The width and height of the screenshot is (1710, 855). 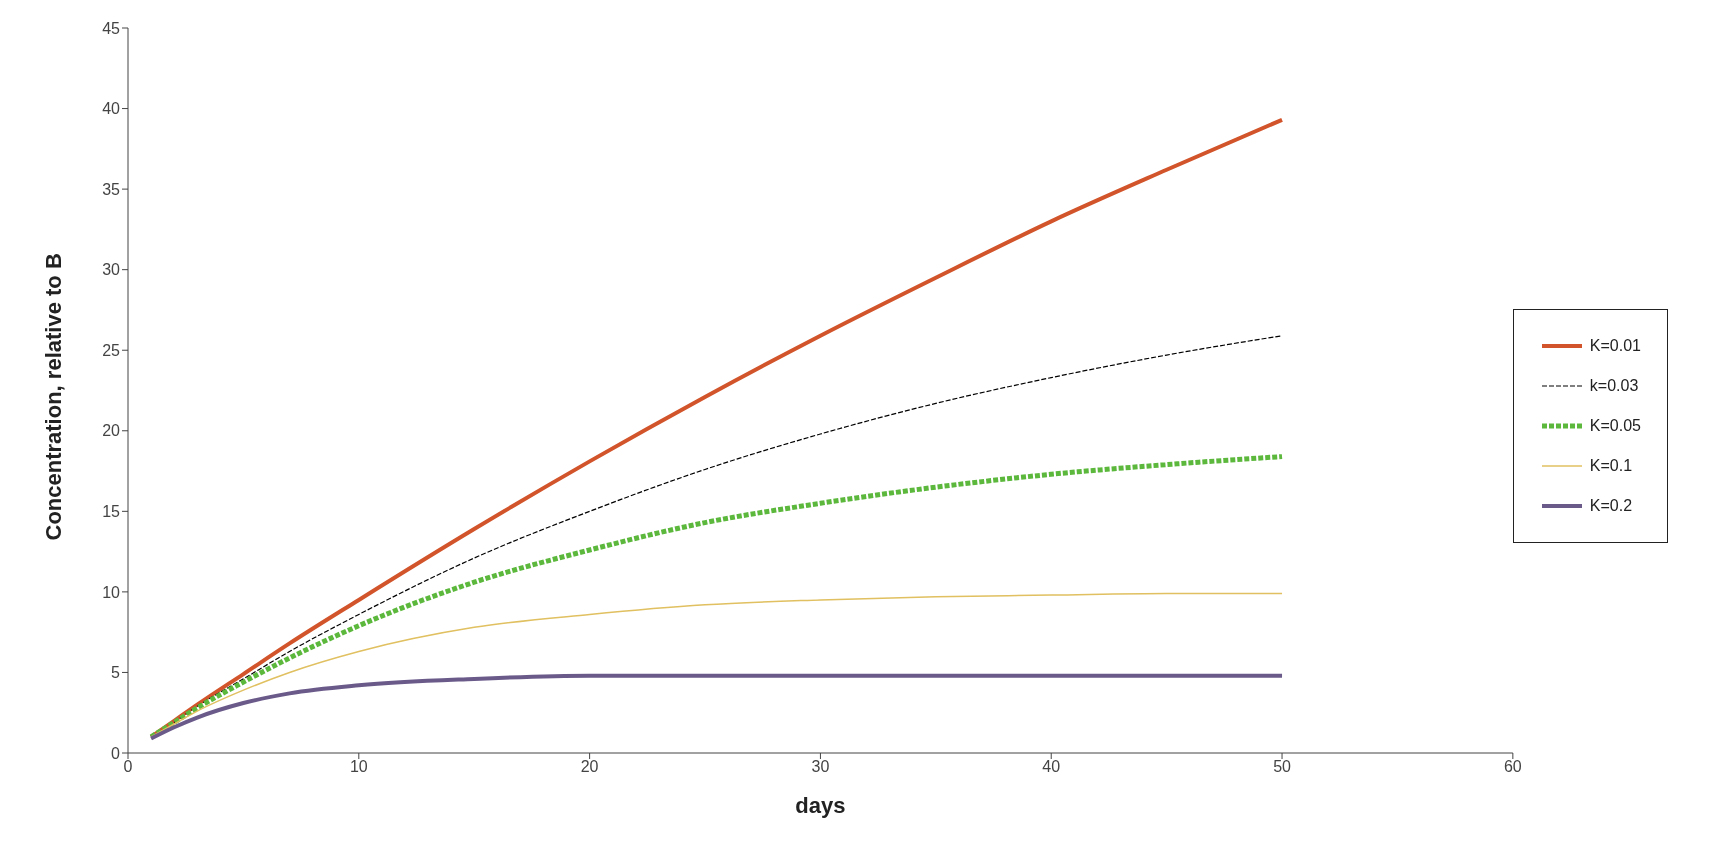 What do you see at coordinates (116, 673) in the screenshot?
I see `y-tick-label: 5` at bounding box center [116, 673].